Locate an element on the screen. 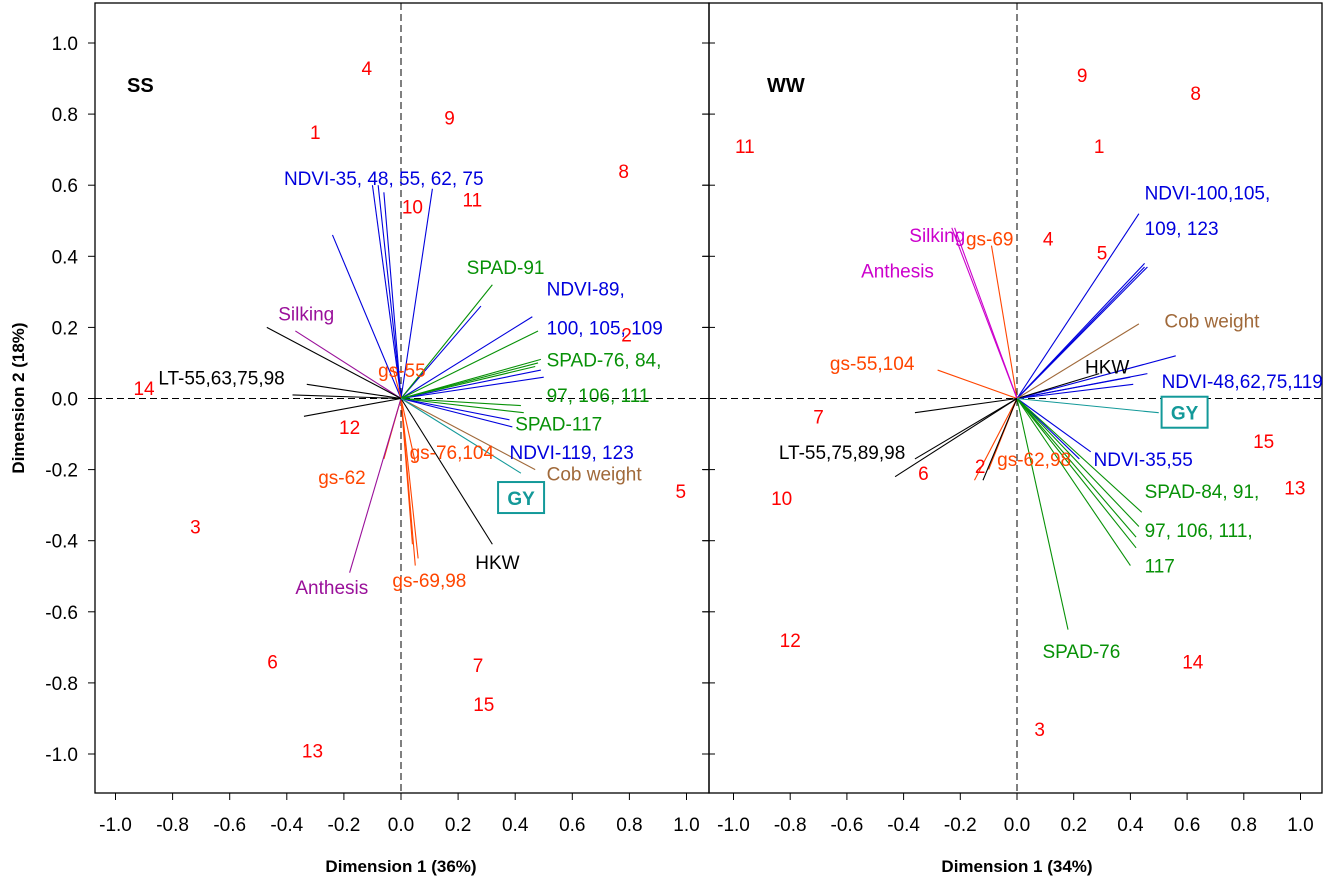 The width and height of the screenshot is (1336, 882). ww-variable-label: gs-62,98 is located at coordinates (1034, 460).